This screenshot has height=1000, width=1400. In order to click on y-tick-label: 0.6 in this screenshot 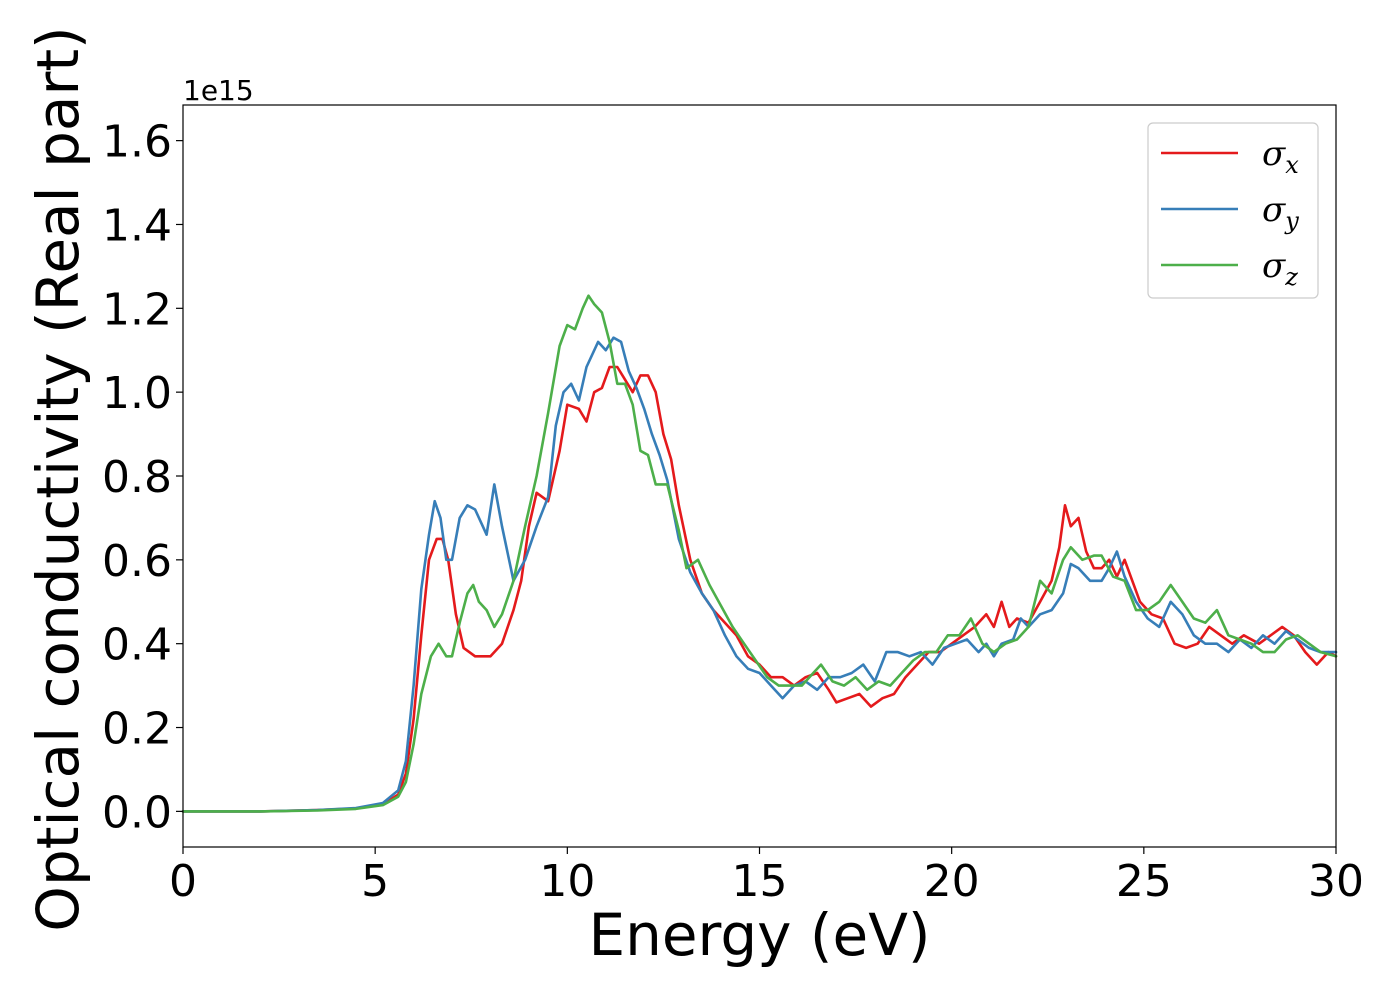, I will do `click(137, 561)`.